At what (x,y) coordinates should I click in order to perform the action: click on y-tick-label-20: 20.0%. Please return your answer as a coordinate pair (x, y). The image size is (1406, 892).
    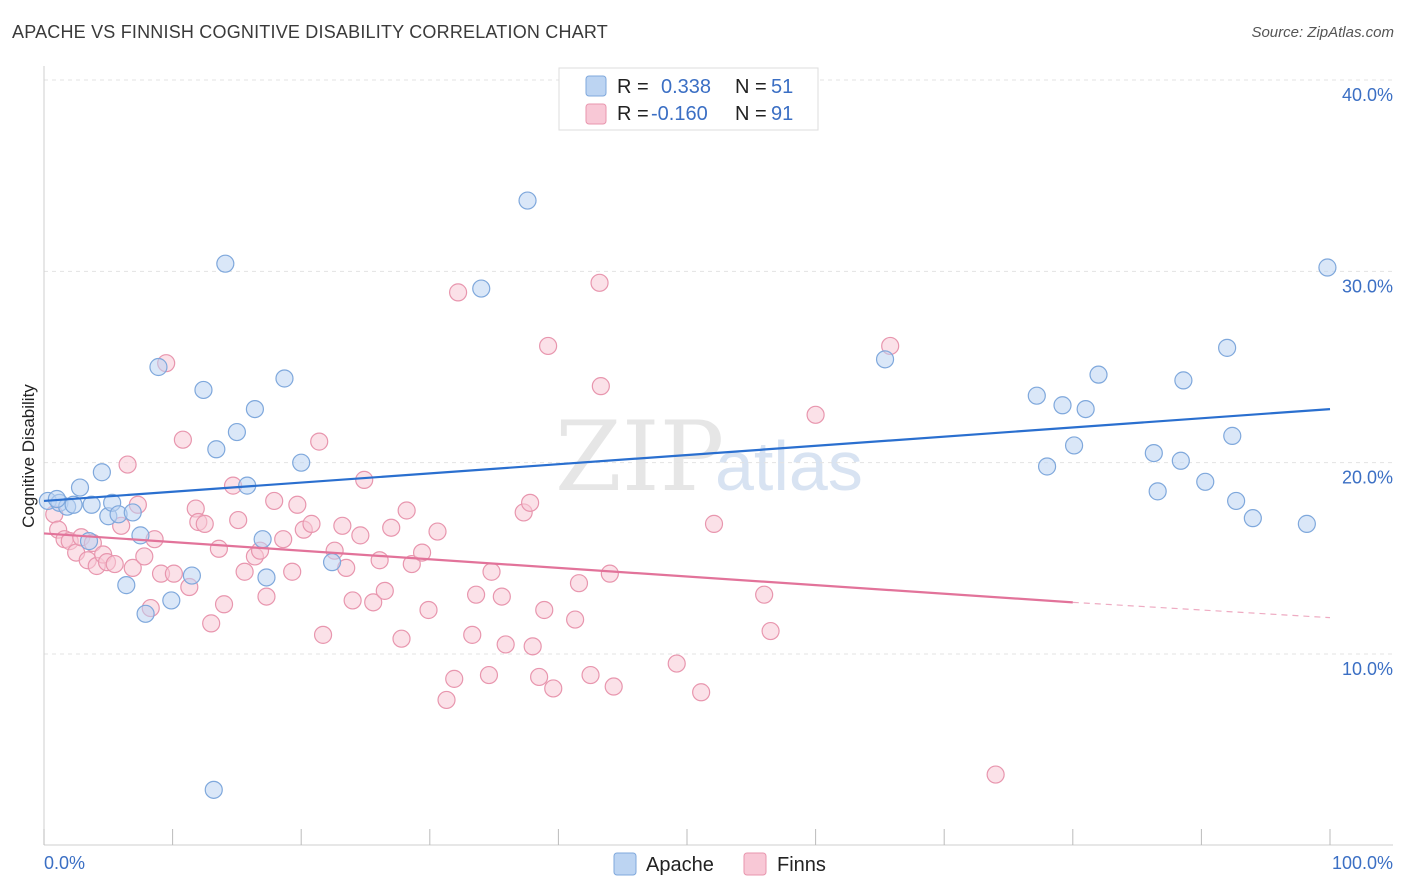
    Looking at the image, I should click on (1367, 478).